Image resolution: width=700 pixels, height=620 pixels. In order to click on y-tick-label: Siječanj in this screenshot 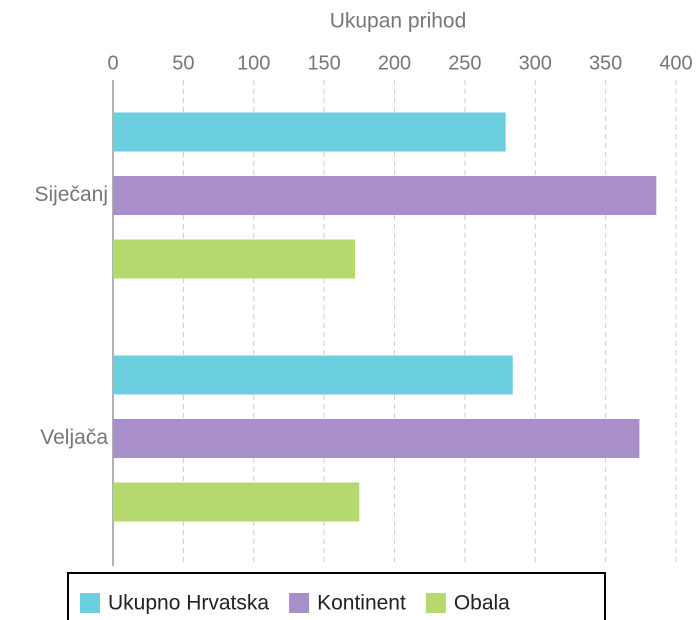, I will do `click(71, 194)`.